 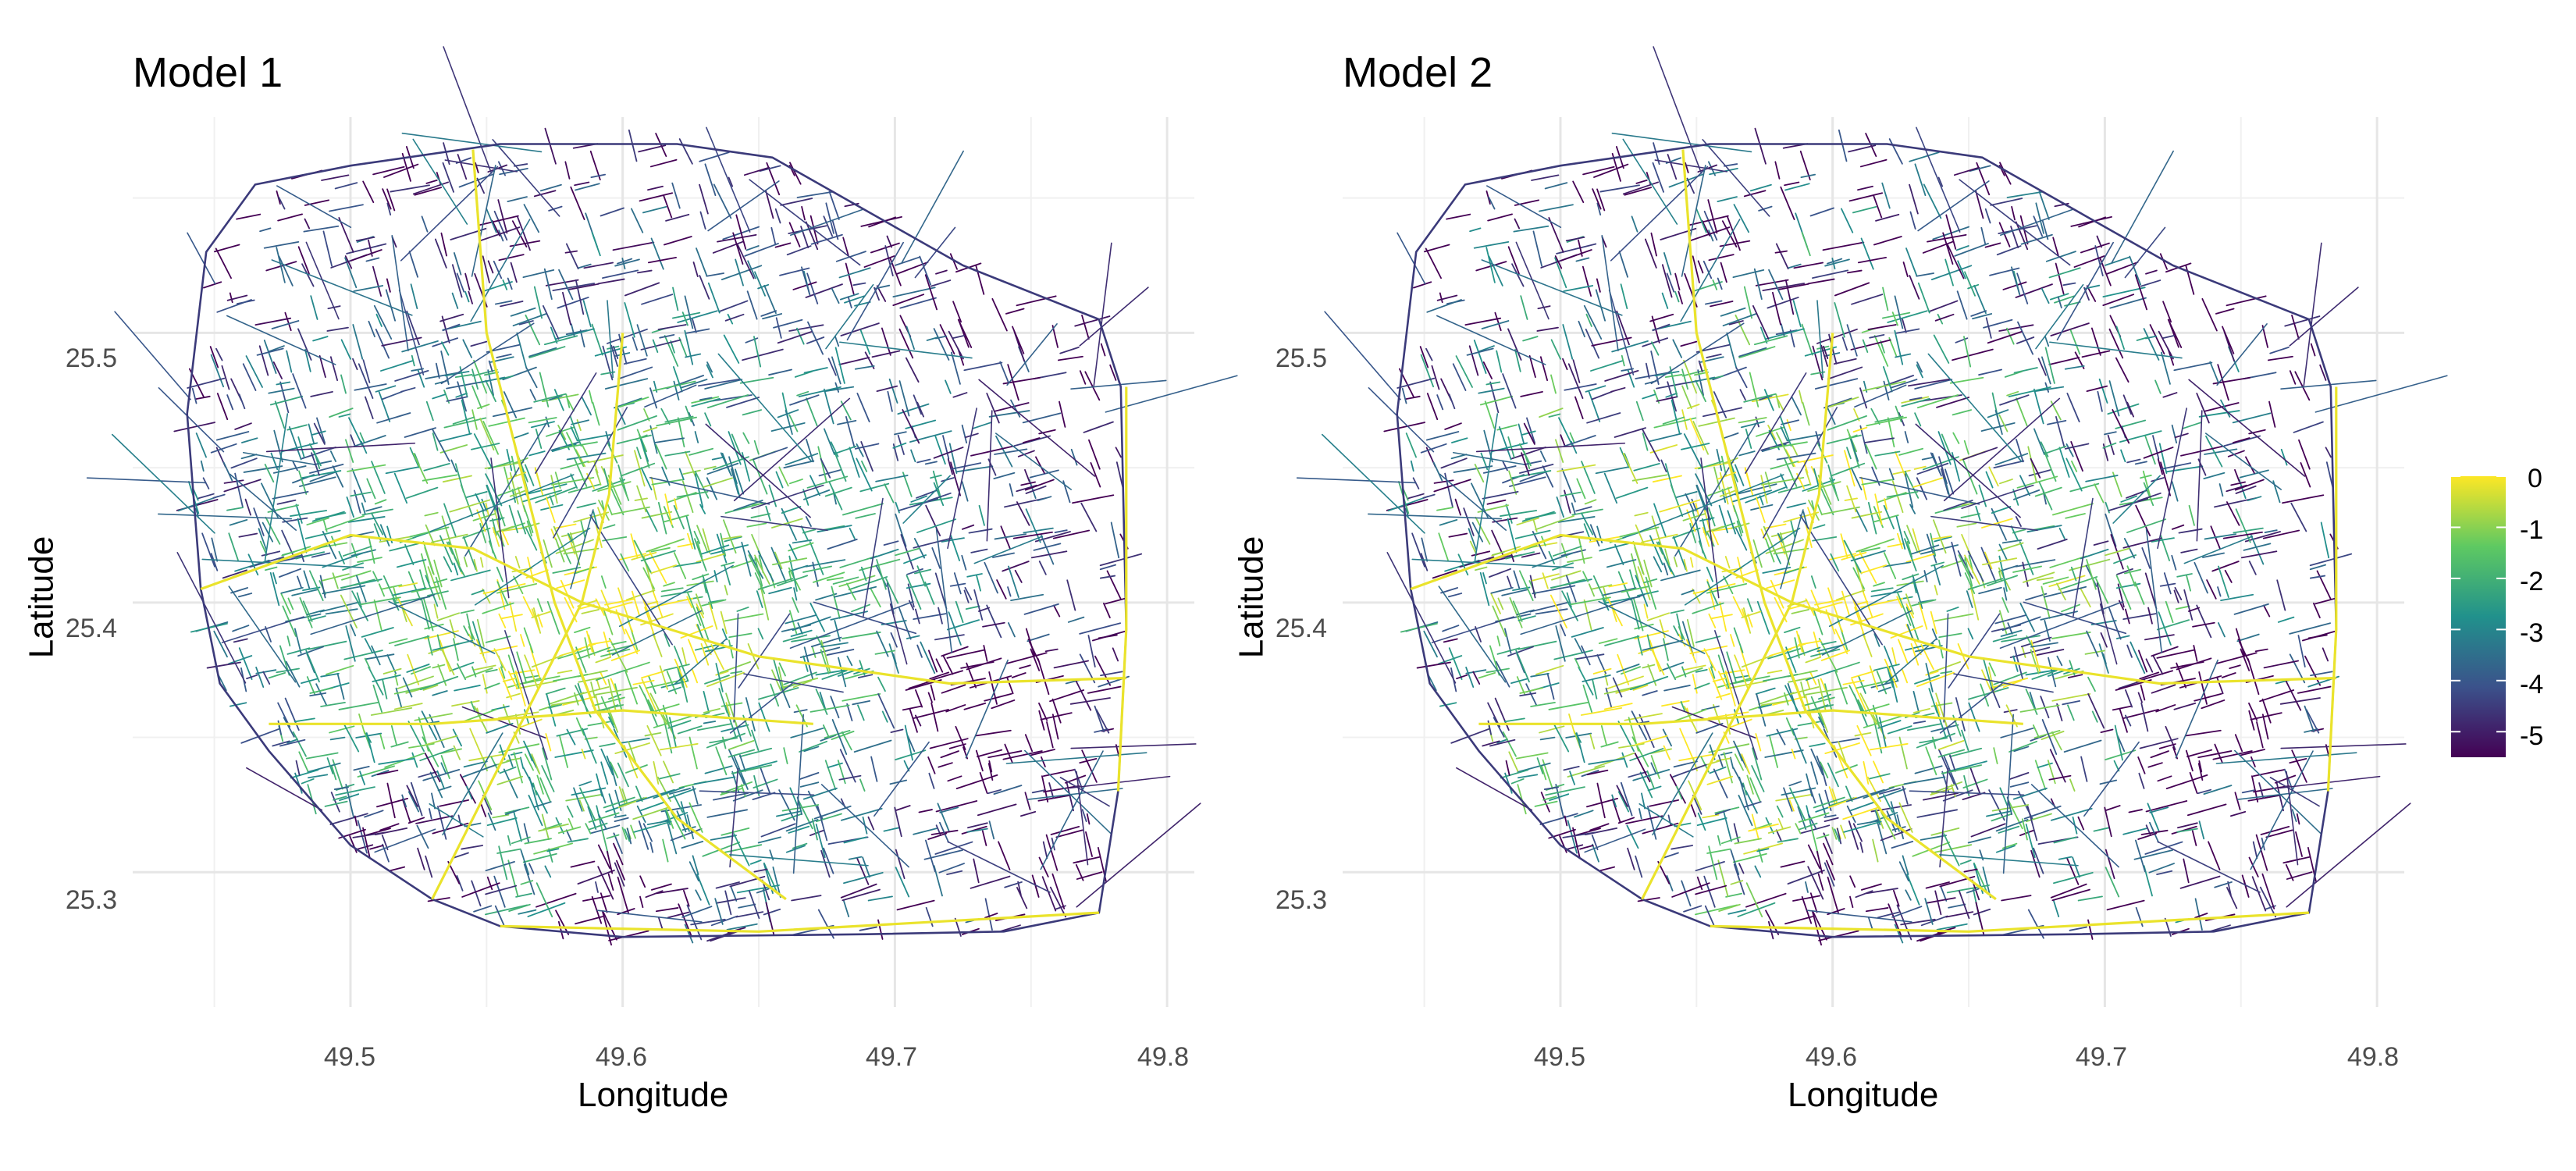 I want to click on color-legend: 0 -1 -2 -3 -4 -5, so click(x=2509, y=614).